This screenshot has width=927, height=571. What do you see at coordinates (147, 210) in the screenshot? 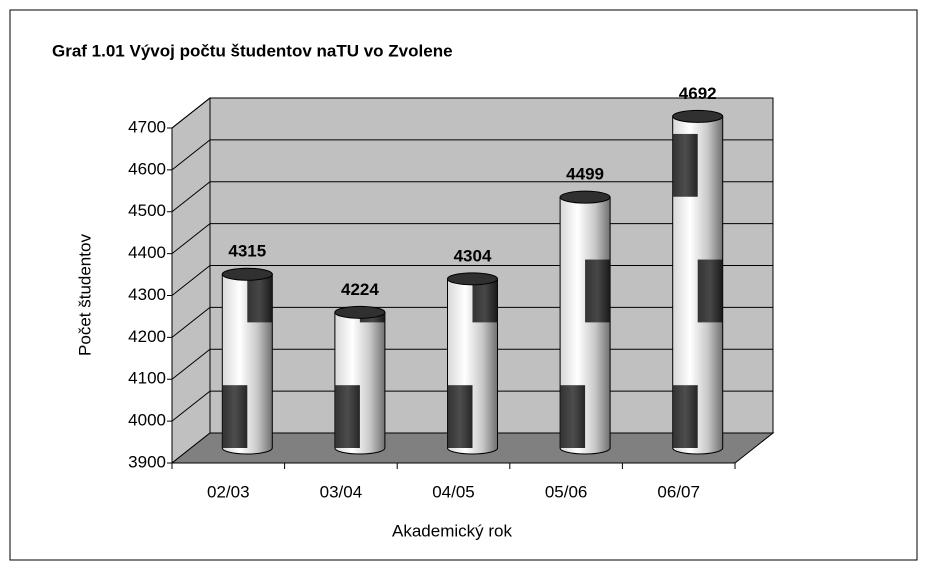
I see `y-tick-label: 4500` at bounding box center [147, 210].